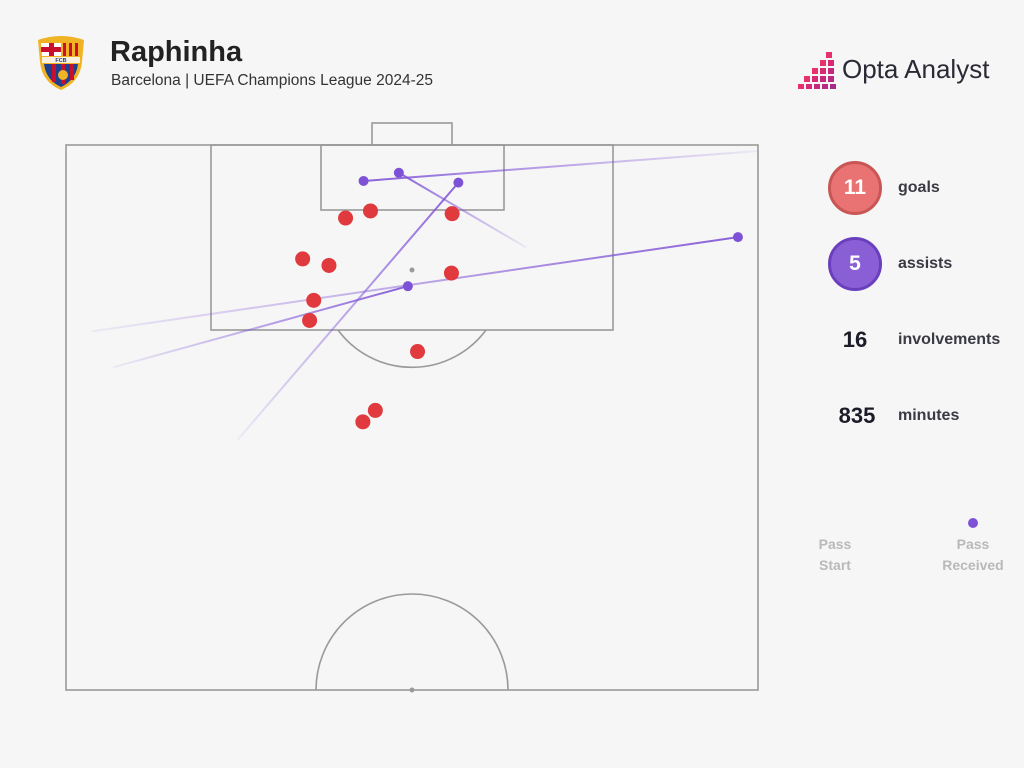 The height and width of the screenshot is (768, 1024). What do you see at coordinates (835, 544) in the screenshot?
I see `legend-start-line1: Pass` at bounding box center [835, 544].